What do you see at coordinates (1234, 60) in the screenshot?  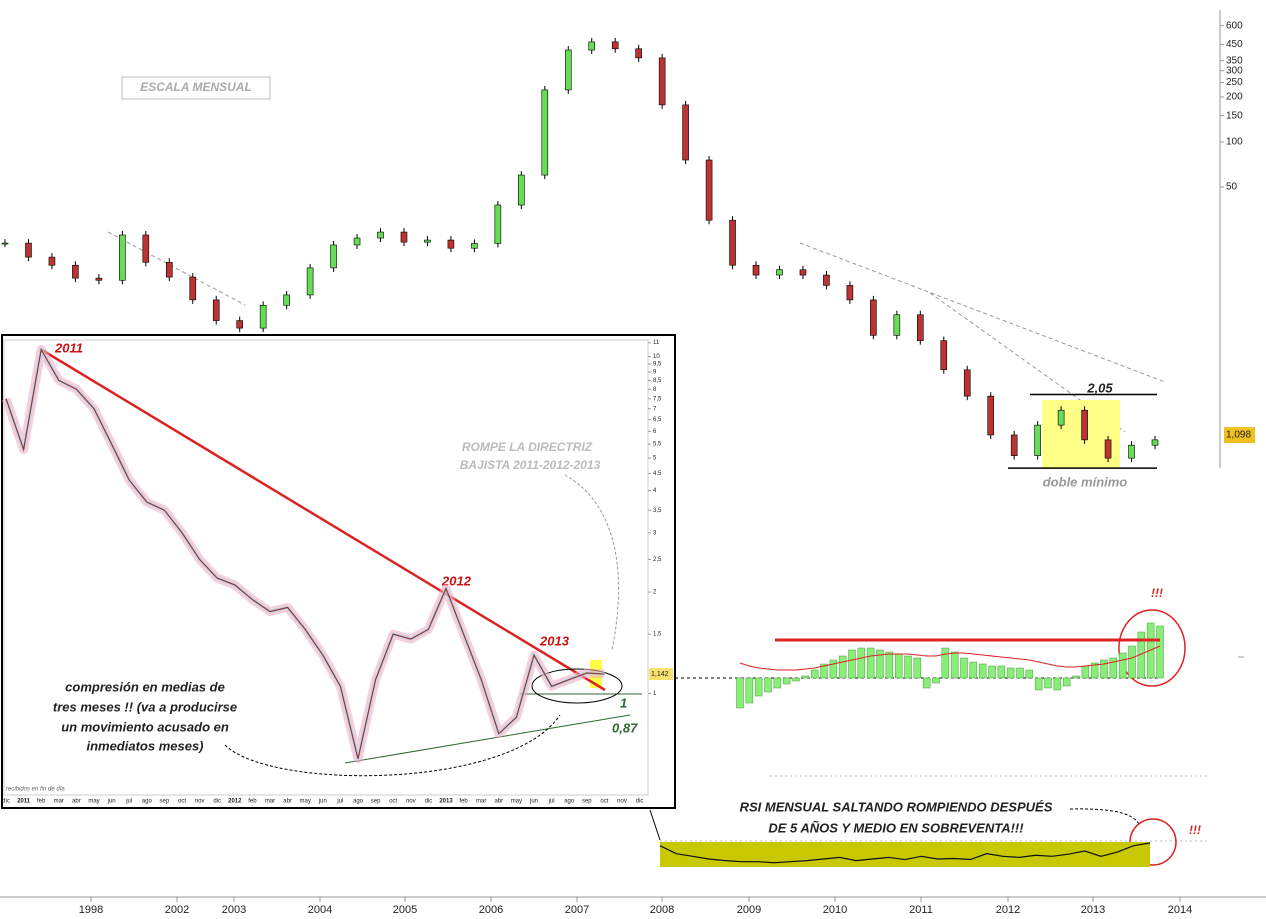 I see `y-tick-label: 350` at bounding box center [1234, 60].